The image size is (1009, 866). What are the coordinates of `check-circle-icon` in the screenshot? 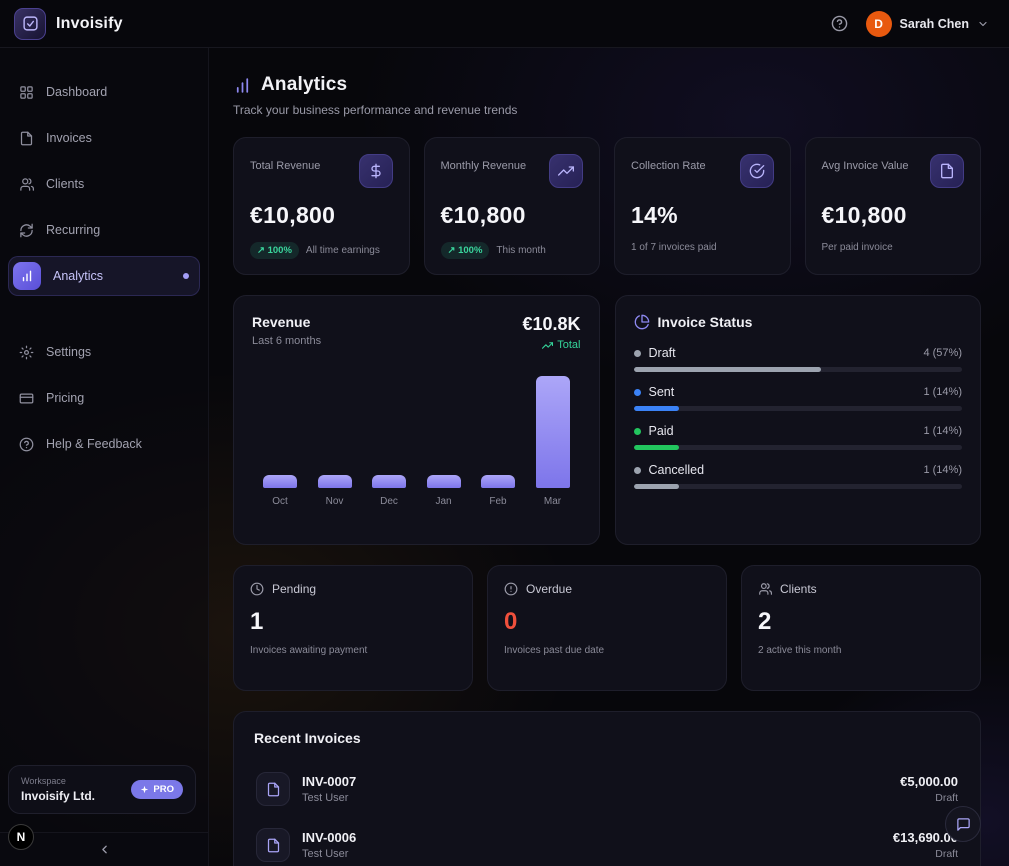 It's located at (756, 171).